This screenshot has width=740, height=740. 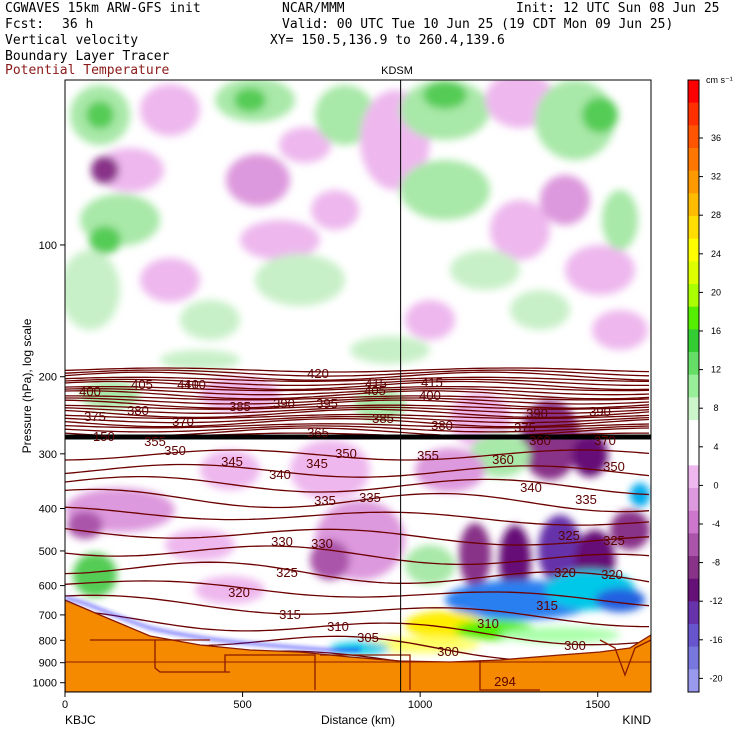 I want to click on kdsm-label: KDSM, so click(x=397, y=71).